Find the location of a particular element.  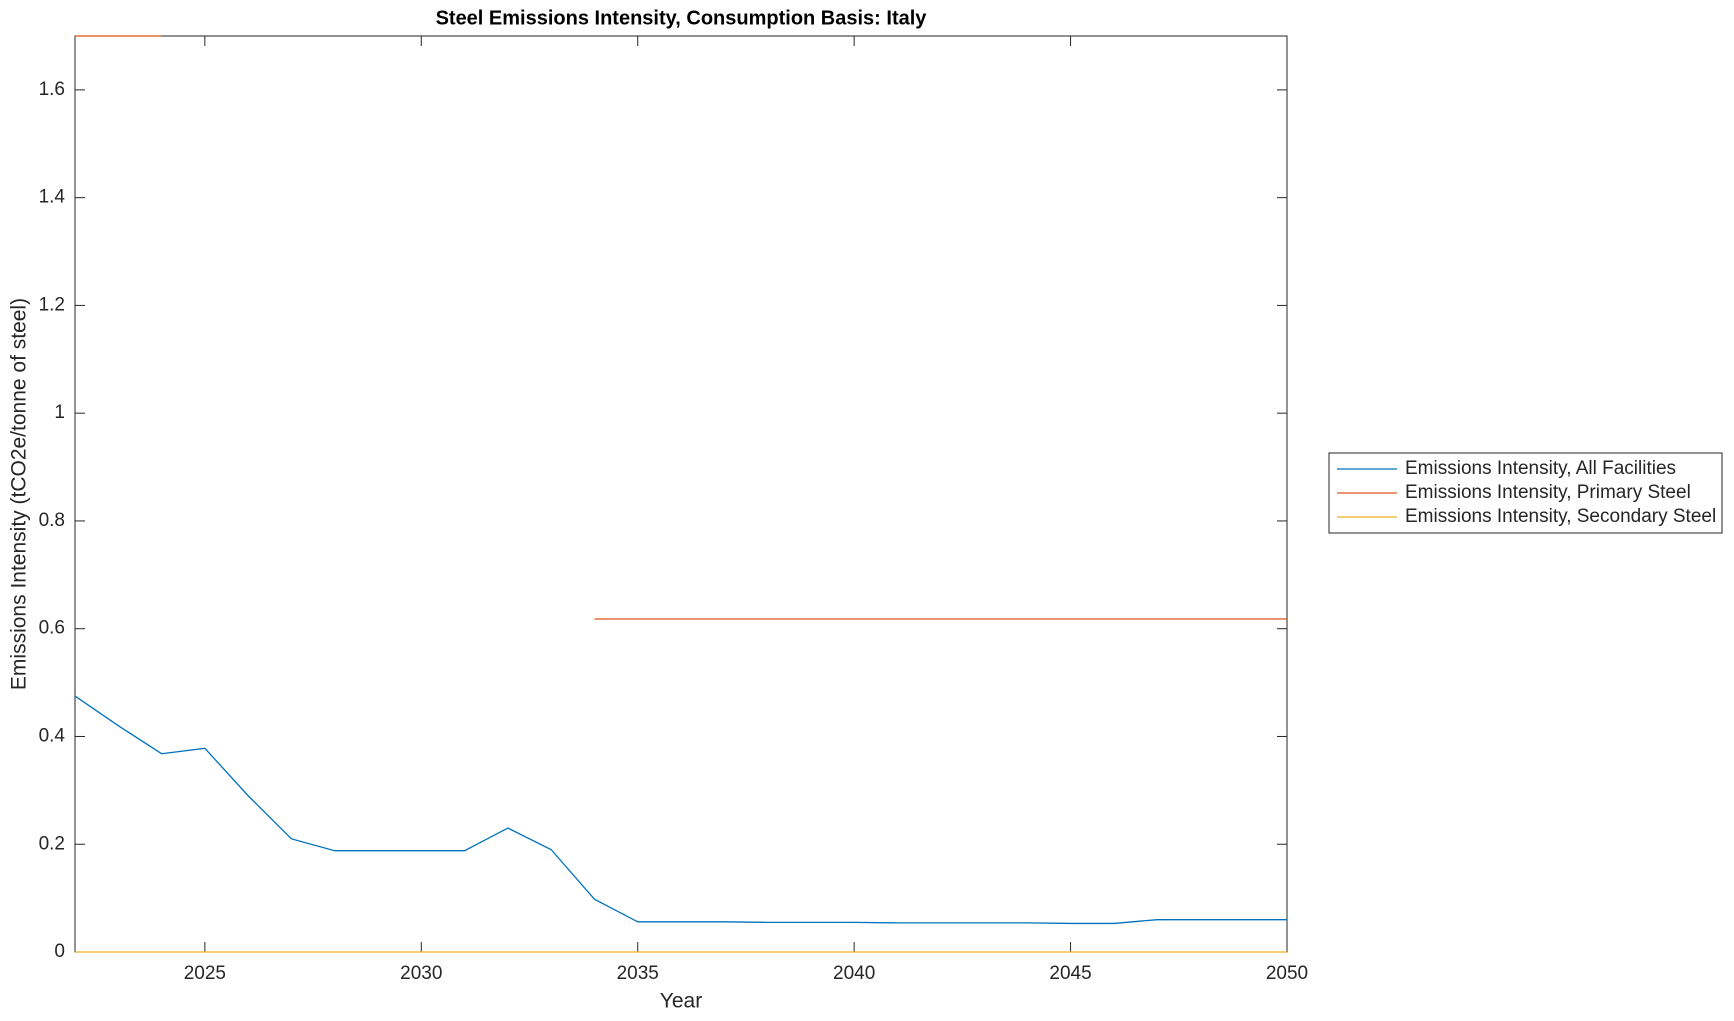

x-tick-label: 2050 is located at coordinates (1287, 973).